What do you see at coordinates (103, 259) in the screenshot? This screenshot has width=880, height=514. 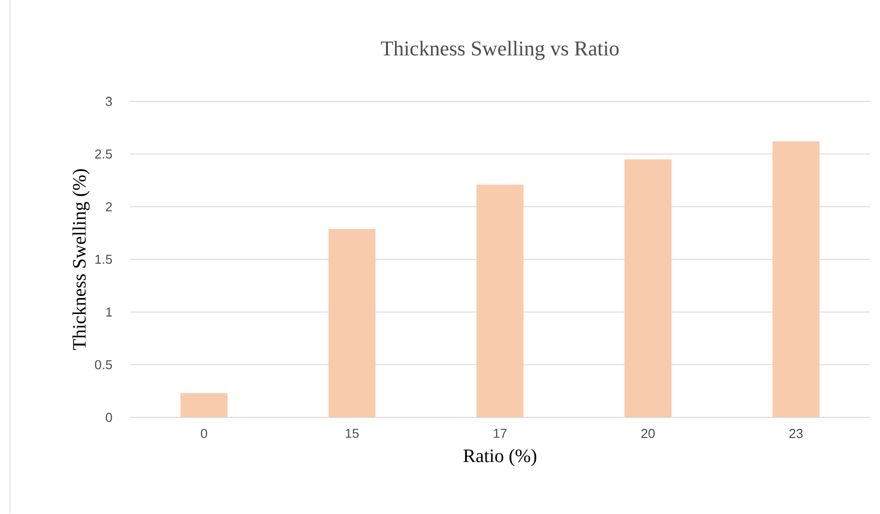 I see `y-tick-label: 1.5` at bounding box center [103, 259].